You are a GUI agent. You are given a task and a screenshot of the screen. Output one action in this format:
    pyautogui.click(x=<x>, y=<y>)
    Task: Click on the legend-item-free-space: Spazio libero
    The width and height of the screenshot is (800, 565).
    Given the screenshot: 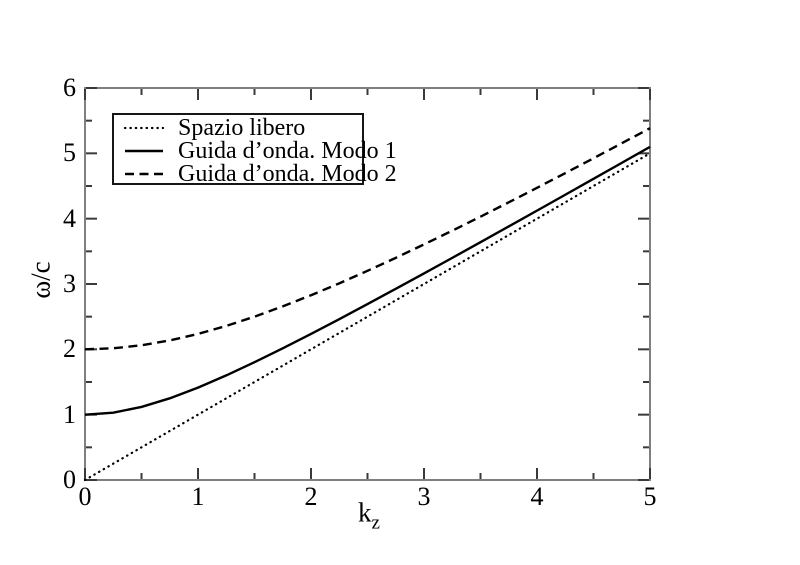 What is the action you would take?
    pyautogui.click(x=242, y=128)
    